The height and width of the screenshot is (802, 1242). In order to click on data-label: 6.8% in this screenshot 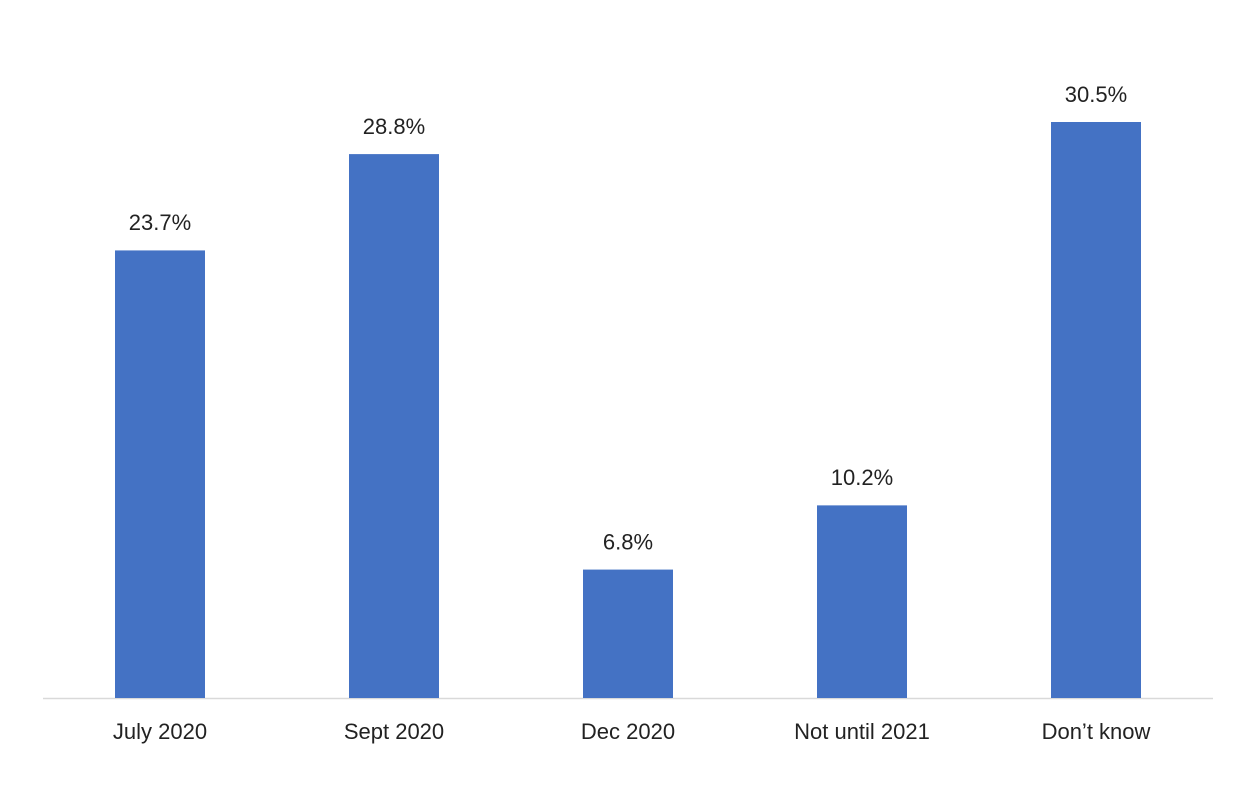, I will do `click(628, 541)`.